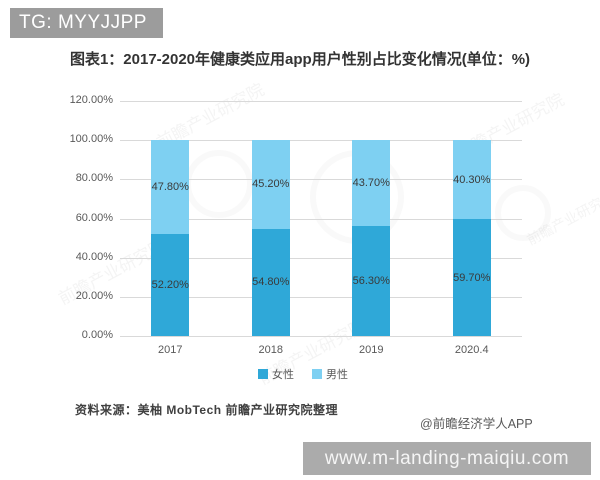 The image size is (600, 480). I want to click on legend-label-female: 女性, so click(283, 375).